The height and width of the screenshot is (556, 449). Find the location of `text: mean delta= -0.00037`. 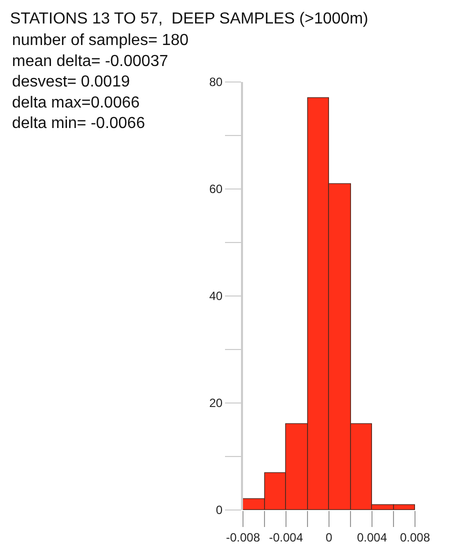

text: mean delta= -0.00037 is located at coordinates (90, 61).